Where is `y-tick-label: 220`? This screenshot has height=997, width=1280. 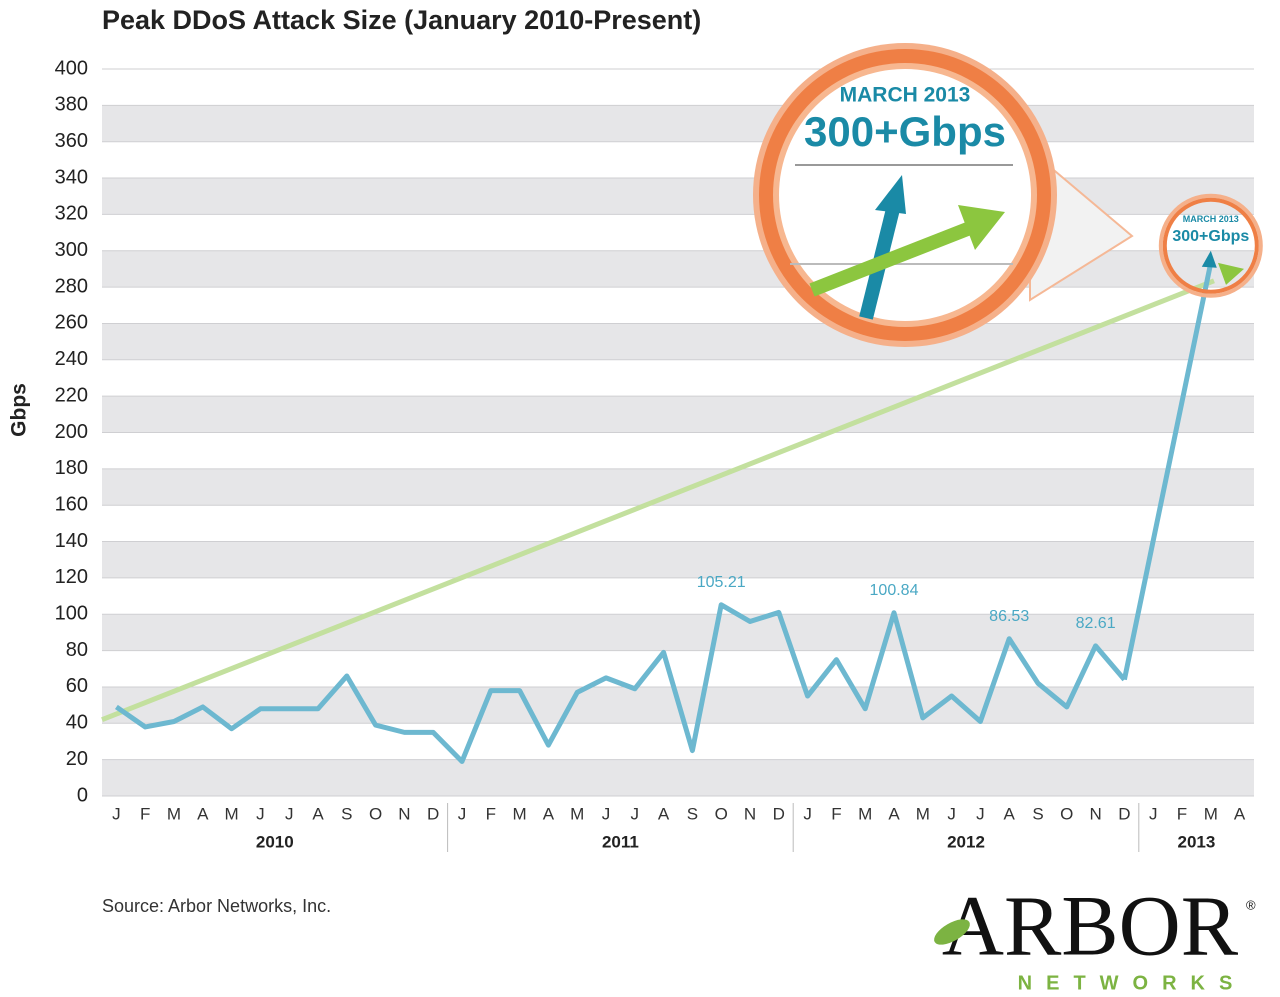
y-tick-label: 220 is located at coordinates (71, 395).